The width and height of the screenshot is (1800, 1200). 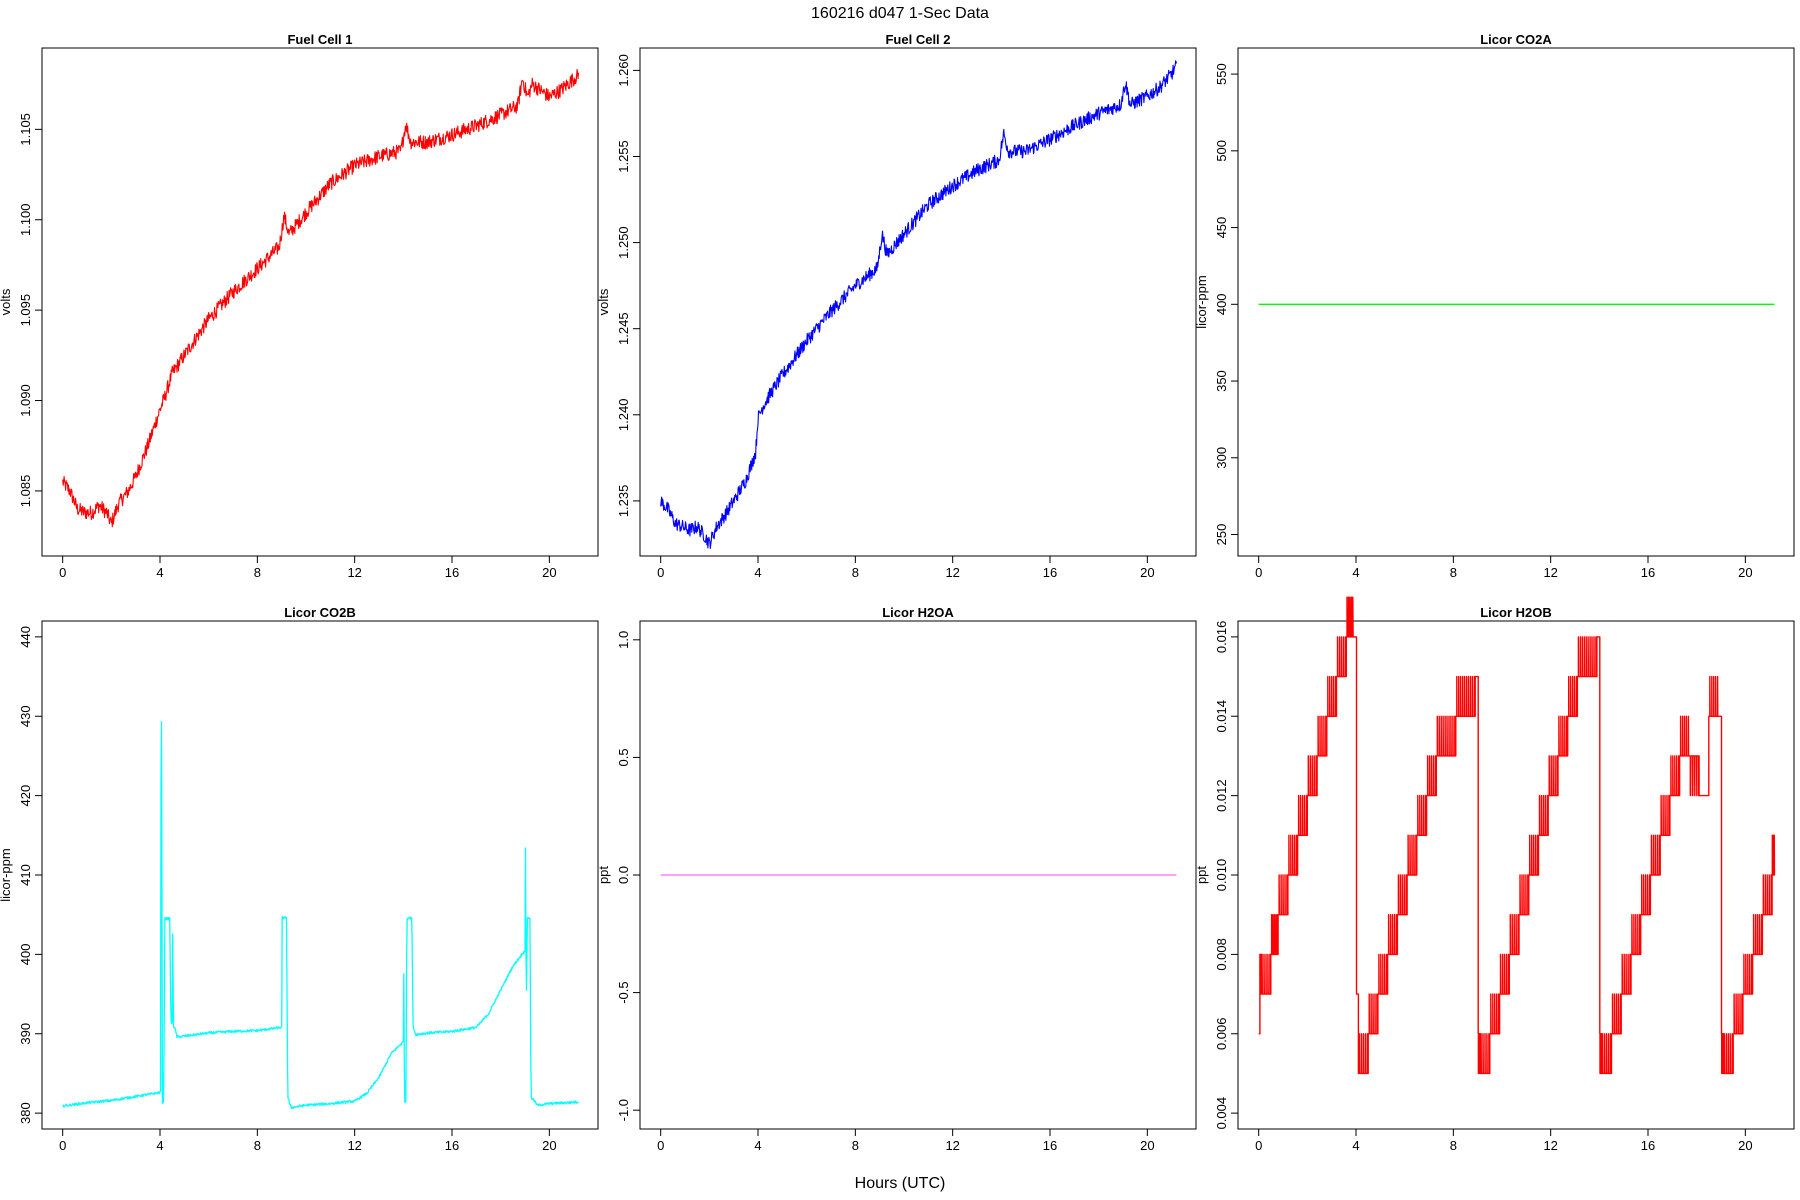 What do you see at coordinates (25, 491) in the screenshot?
I see `y-tick-label: 1.085` at bounding box center [25, 491].